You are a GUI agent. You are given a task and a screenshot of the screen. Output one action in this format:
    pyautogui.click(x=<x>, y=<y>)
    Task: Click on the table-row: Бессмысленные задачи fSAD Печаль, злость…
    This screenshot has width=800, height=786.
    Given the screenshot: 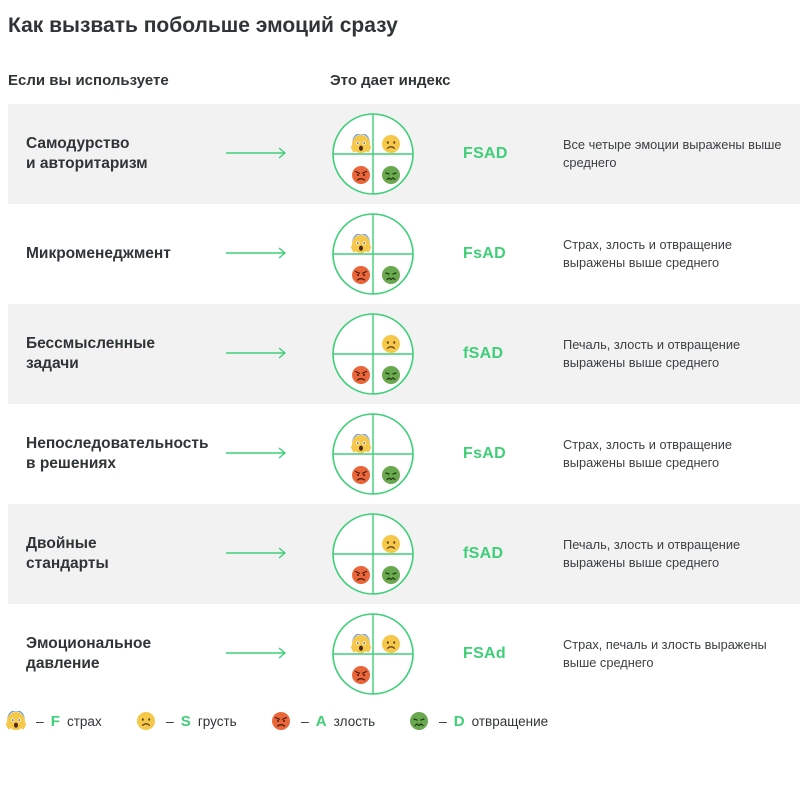 What is the action you would take?
    pyautogui.click(x=404, y=354)
    